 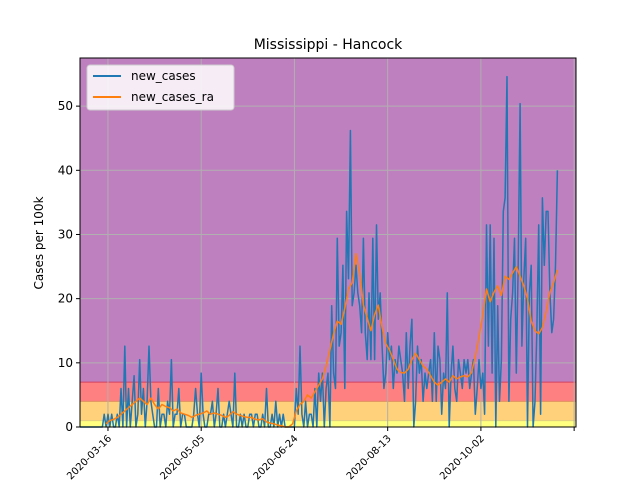 I want to click on x-tick-label: 2020-06-24, so click(x=276, y=456).